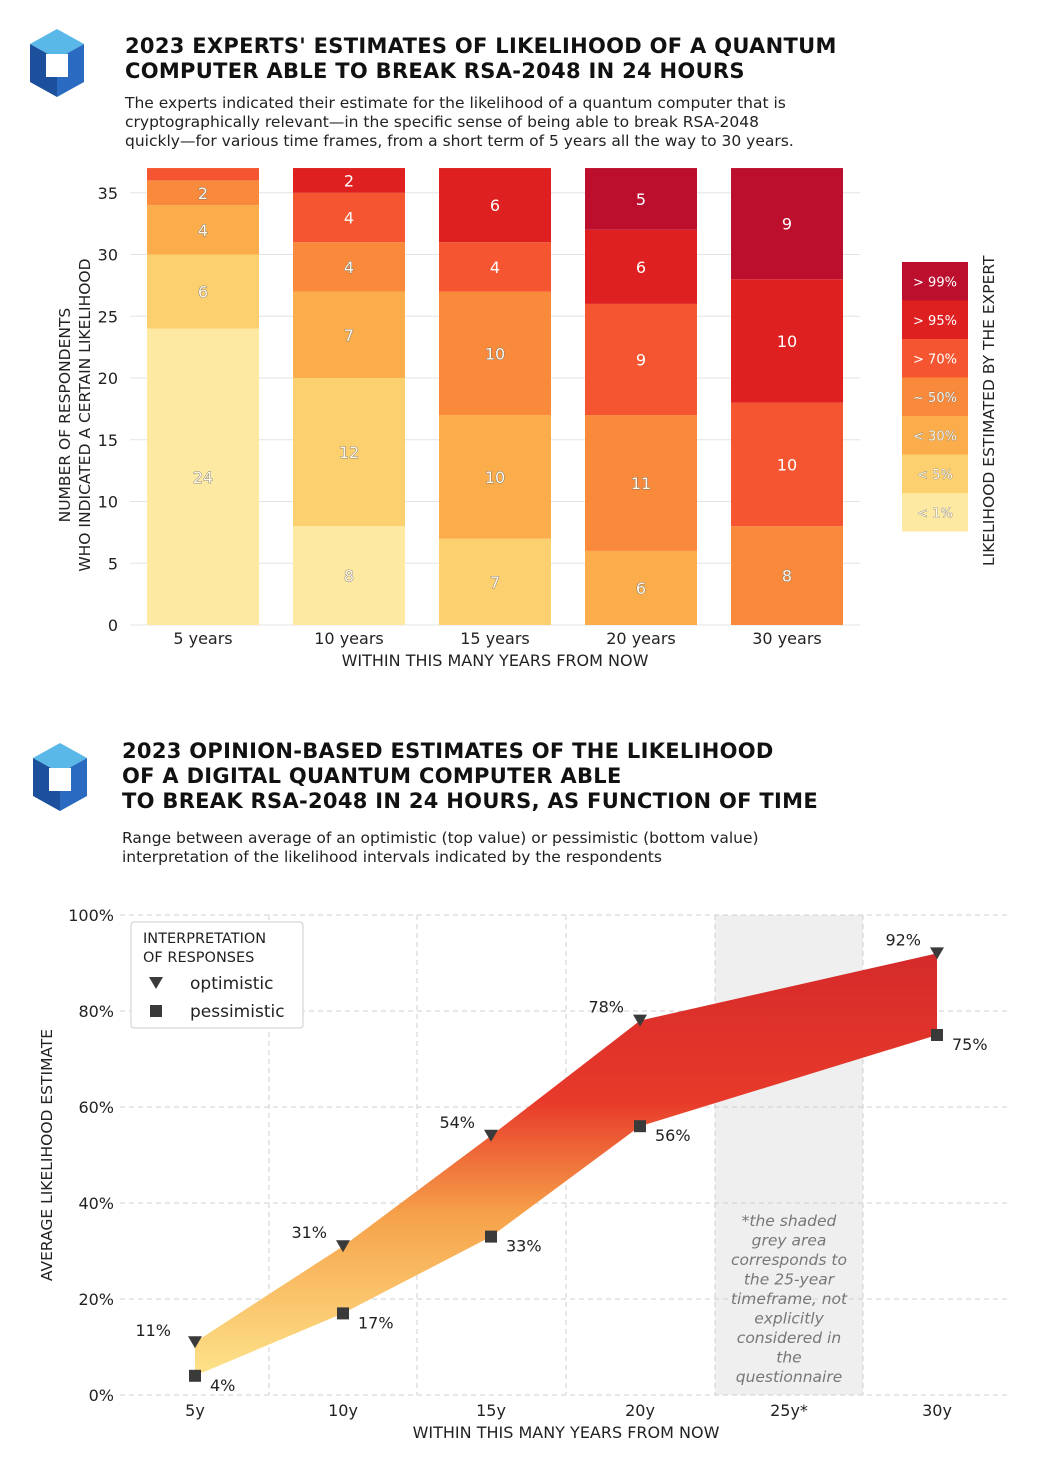  Describe the element at coordinates (970, 1044) in the screenshot. I see `data-label: 75%` at that location.